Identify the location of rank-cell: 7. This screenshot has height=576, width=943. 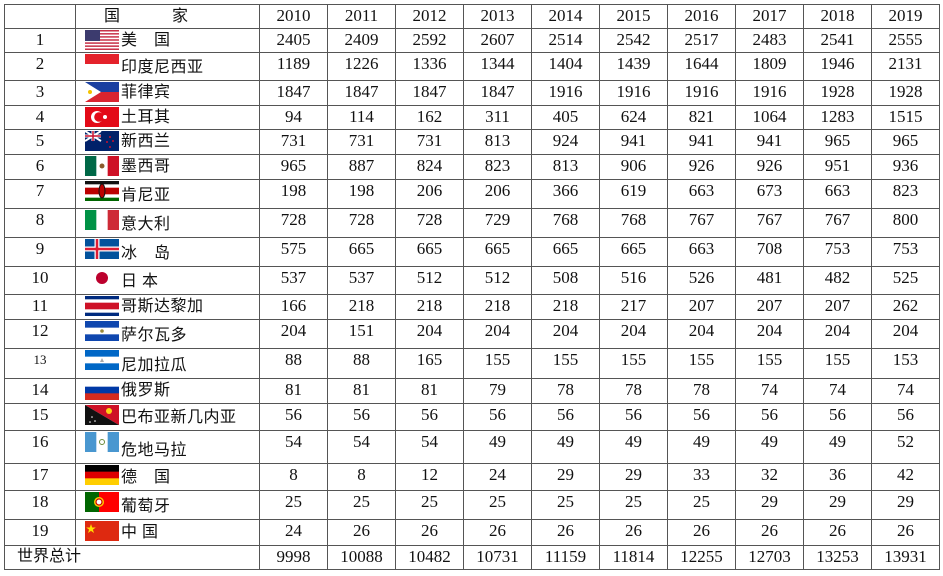
(40, 194).